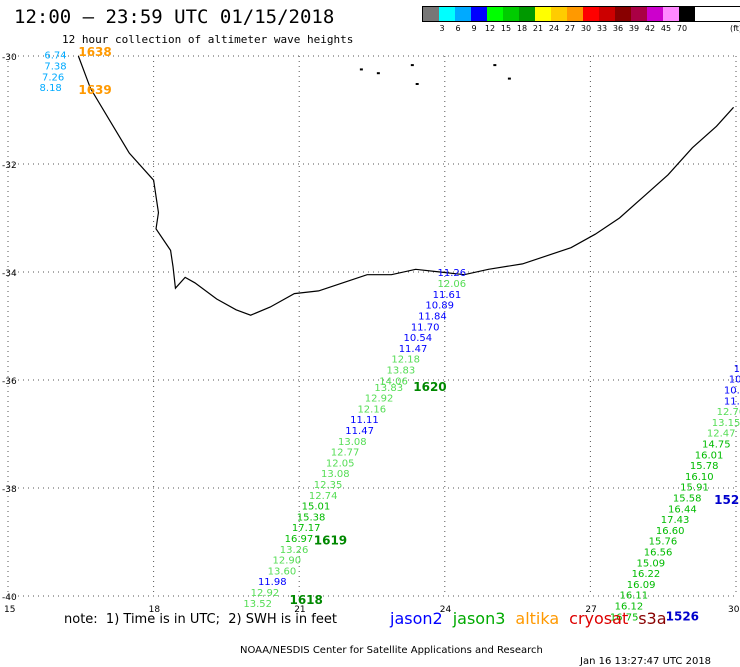 The image size is (740, 667). I want to click on wave-height-value: 11.26, so click(452, 273).